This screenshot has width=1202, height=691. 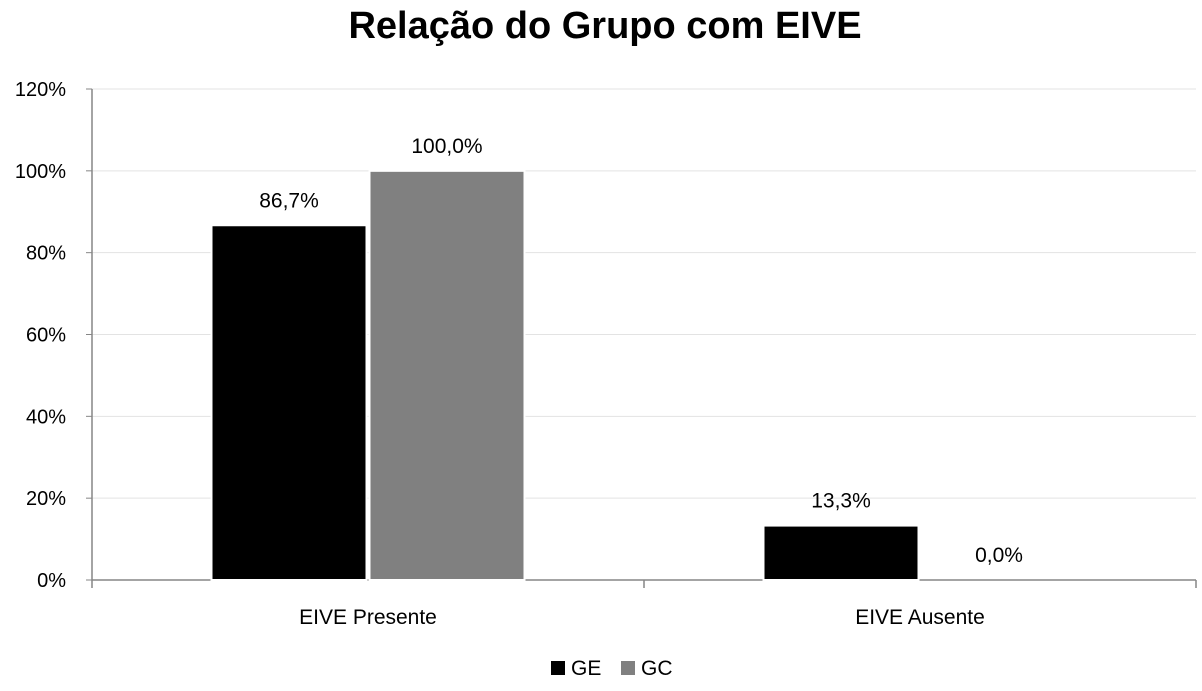 What do you see at coordinates (40, 172) in the screenshot?
I see `y-tick-label: 100%` at bounding box center [40, 172].